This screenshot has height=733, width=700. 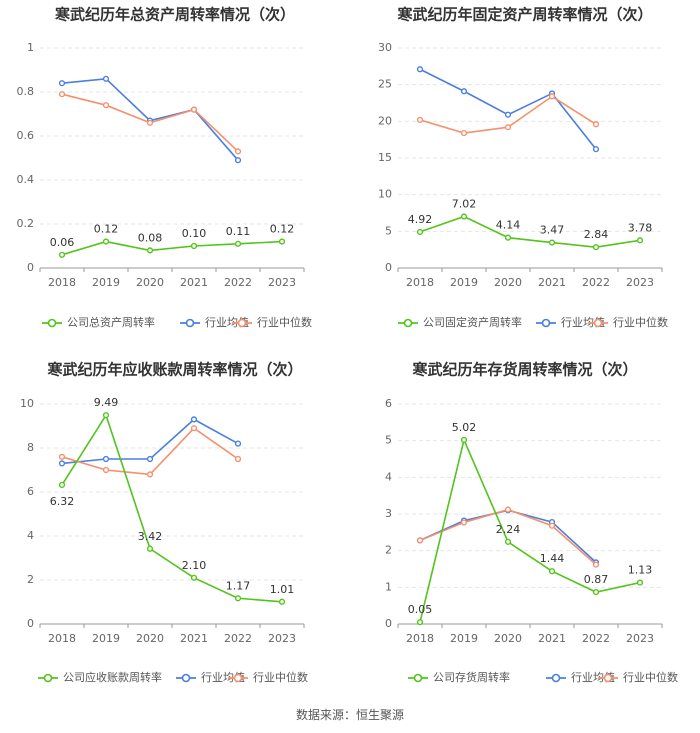 What do you see at coordinates (464, 204) in the screenshot?
I see `data-label: 7.02` at bounding box center [464, 204].